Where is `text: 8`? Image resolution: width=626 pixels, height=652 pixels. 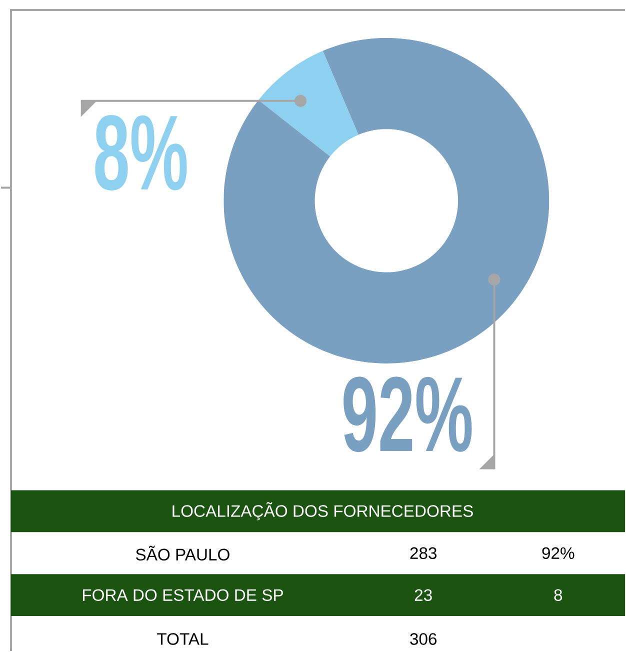 text: 8 is located at coordinates (558, 595).